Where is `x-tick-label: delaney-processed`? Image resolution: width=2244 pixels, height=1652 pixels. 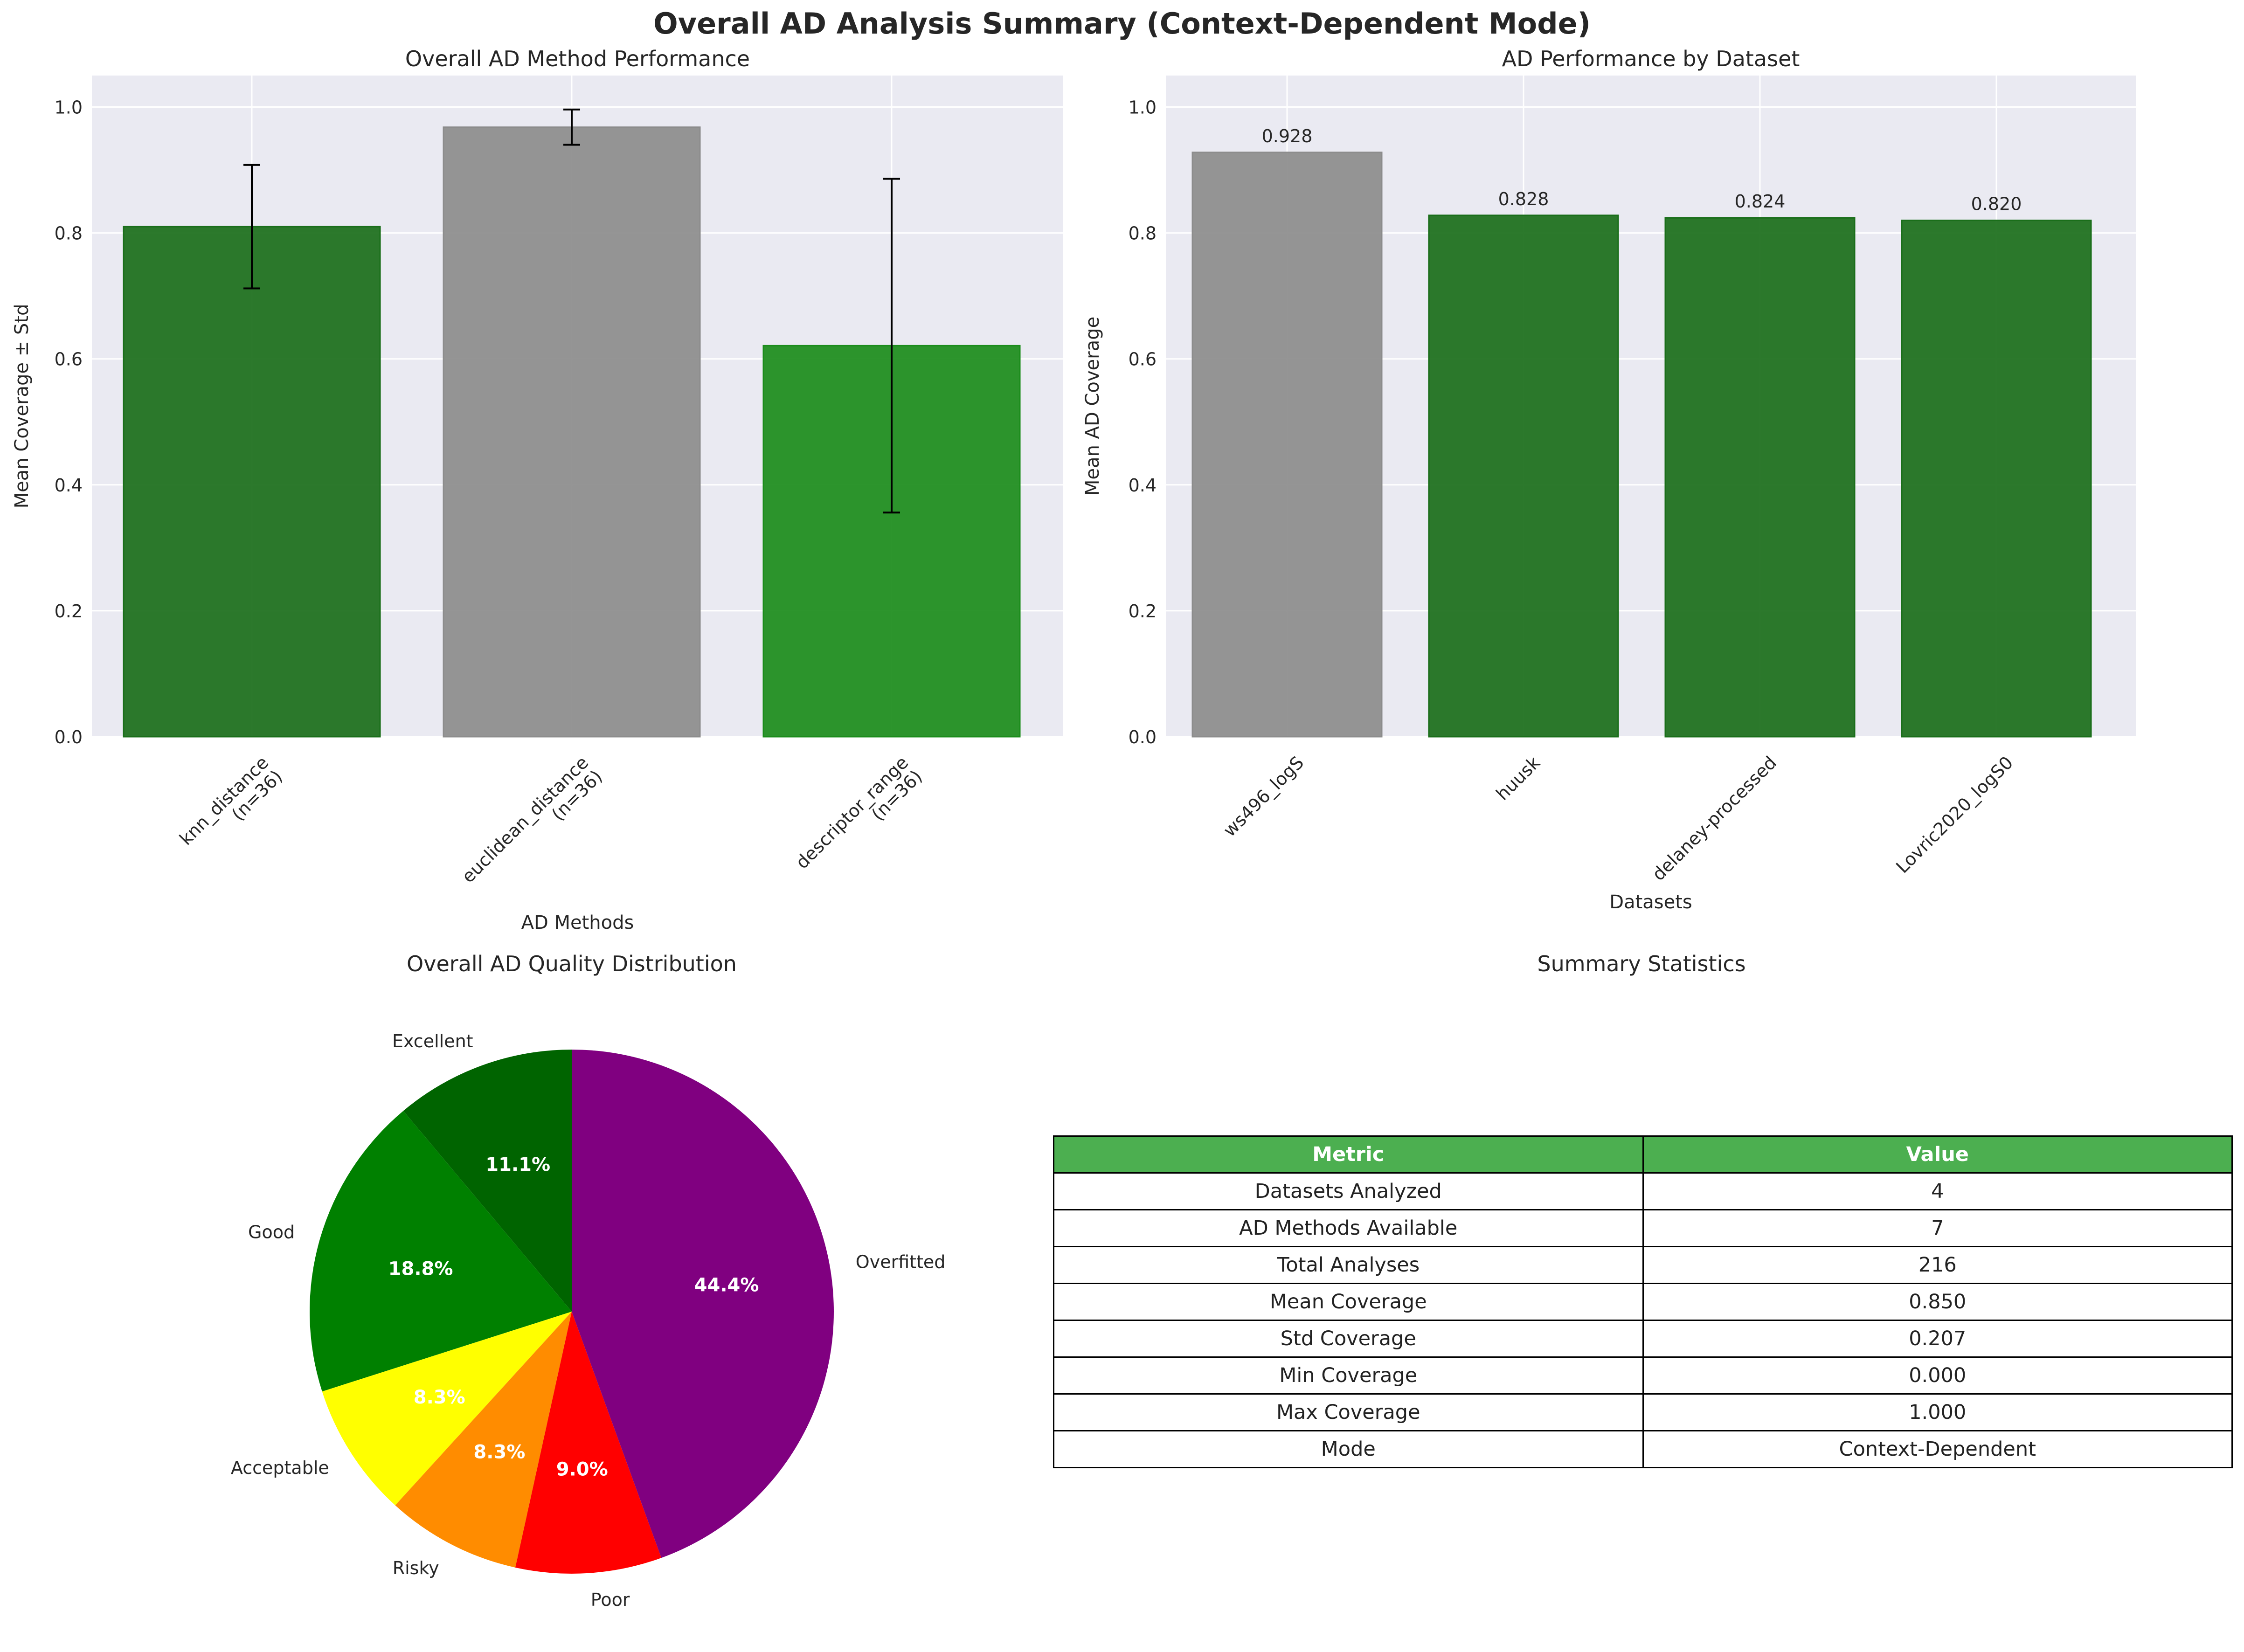
x-tick-label: delaney-processed is located at coordinates (1714, 818).